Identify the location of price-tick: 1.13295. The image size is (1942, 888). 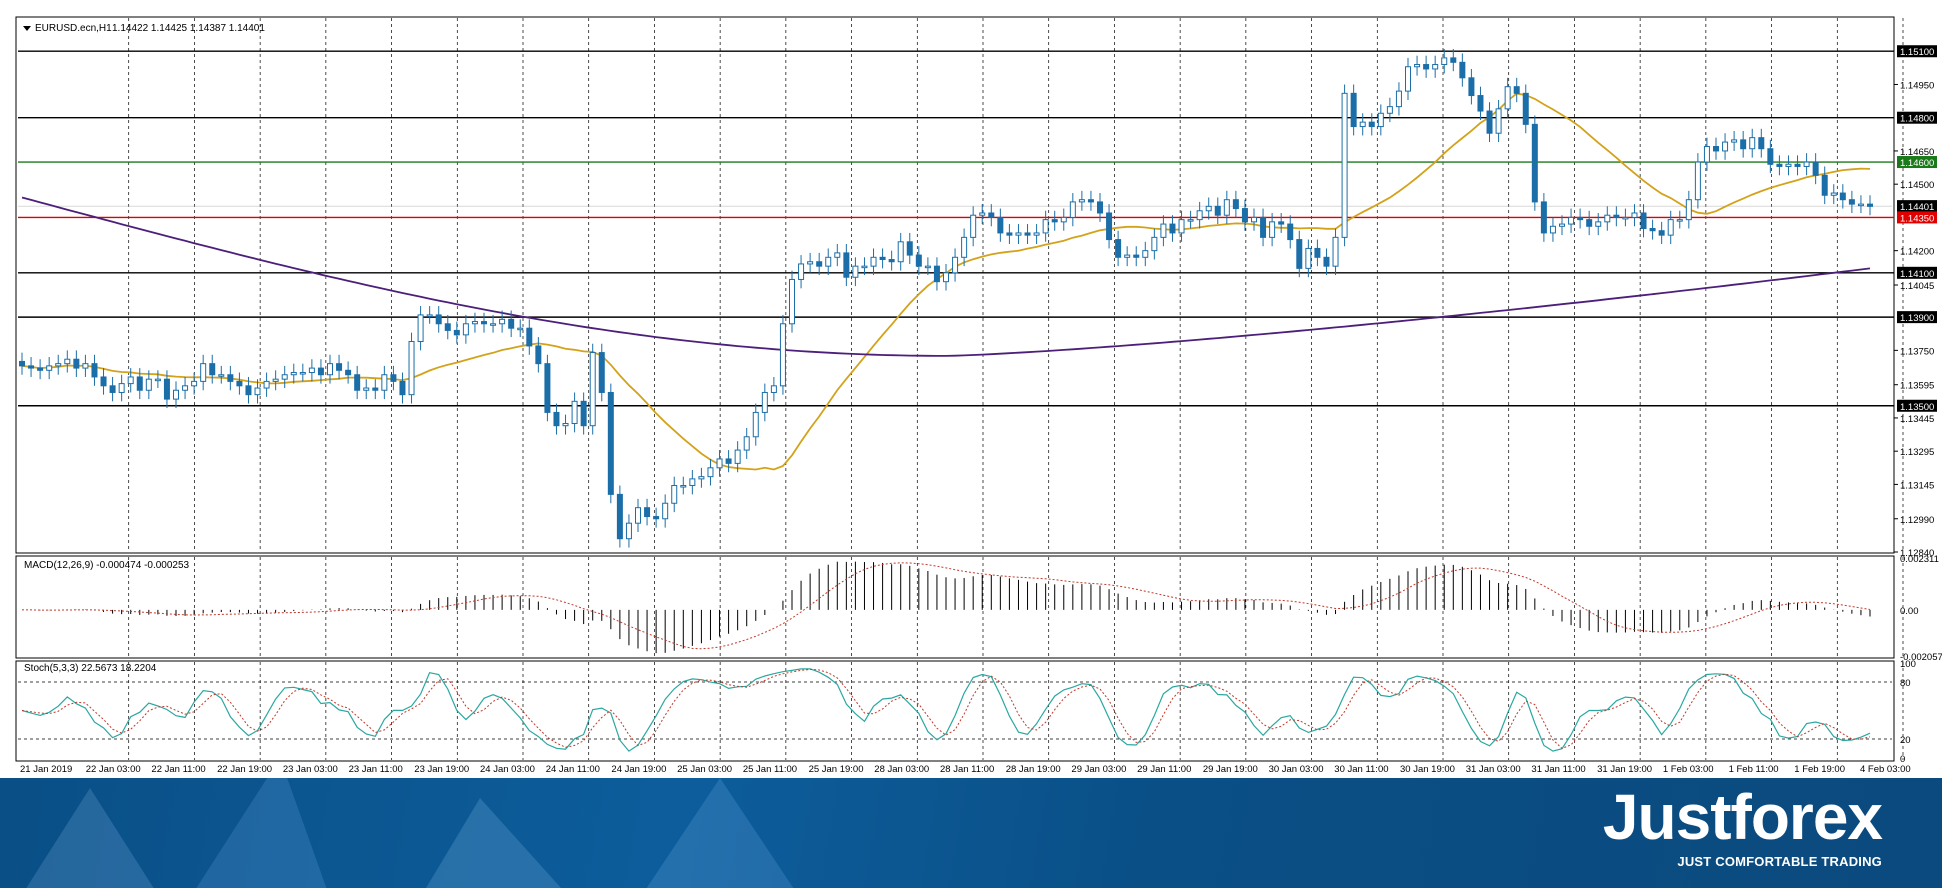
(1917, 452).